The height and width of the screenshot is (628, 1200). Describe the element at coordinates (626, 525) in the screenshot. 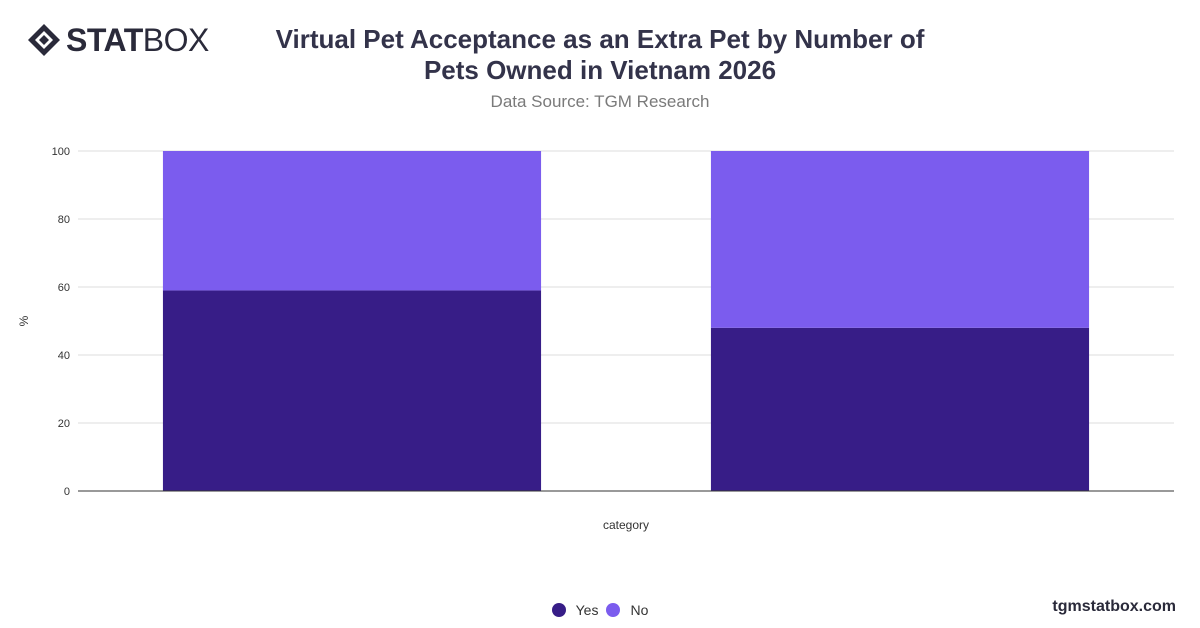

I see `x-axis-label: category` at that location.